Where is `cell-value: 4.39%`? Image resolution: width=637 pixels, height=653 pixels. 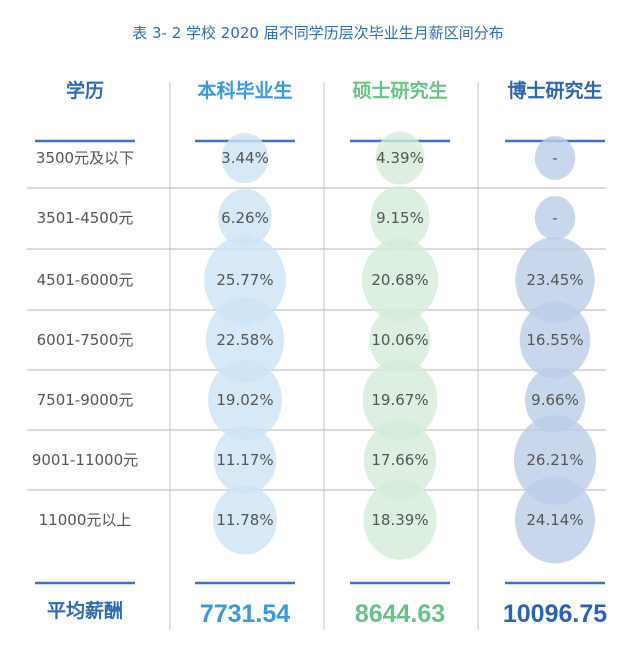 cell-value: 4.39% is located at coordinates (400, 158).